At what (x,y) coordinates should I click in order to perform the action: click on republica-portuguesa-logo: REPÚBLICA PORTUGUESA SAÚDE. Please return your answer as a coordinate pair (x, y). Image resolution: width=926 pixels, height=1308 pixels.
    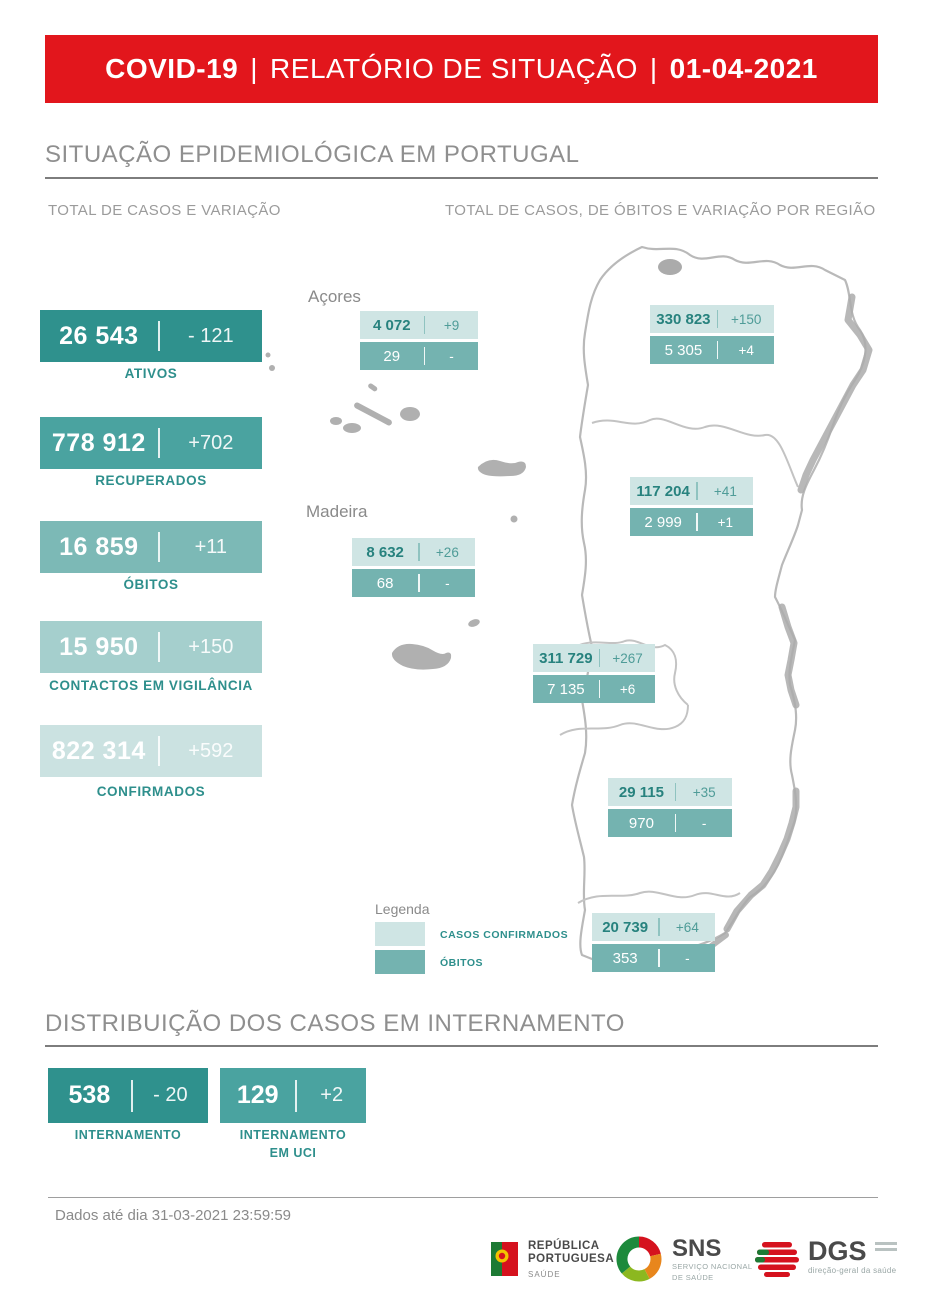
    Looking at the image, I should click on (552, 1260).